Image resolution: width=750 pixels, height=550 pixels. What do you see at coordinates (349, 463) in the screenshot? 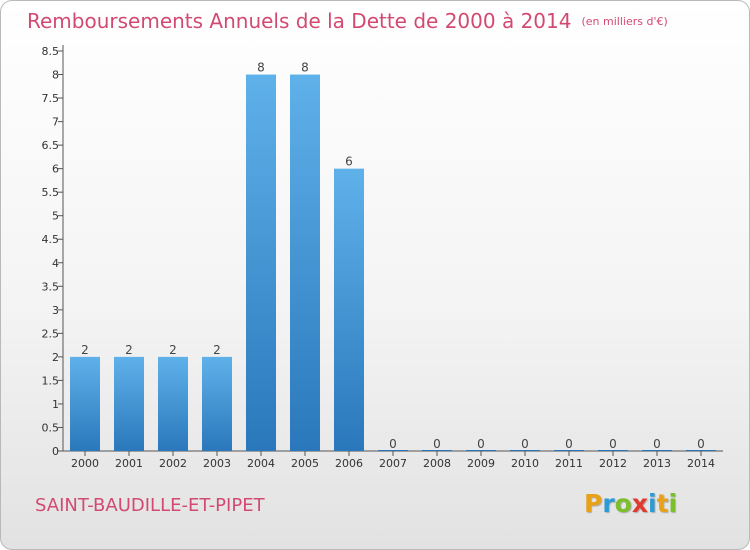
I see `x-tick-label: 2006` at bounding box center [349, 463].